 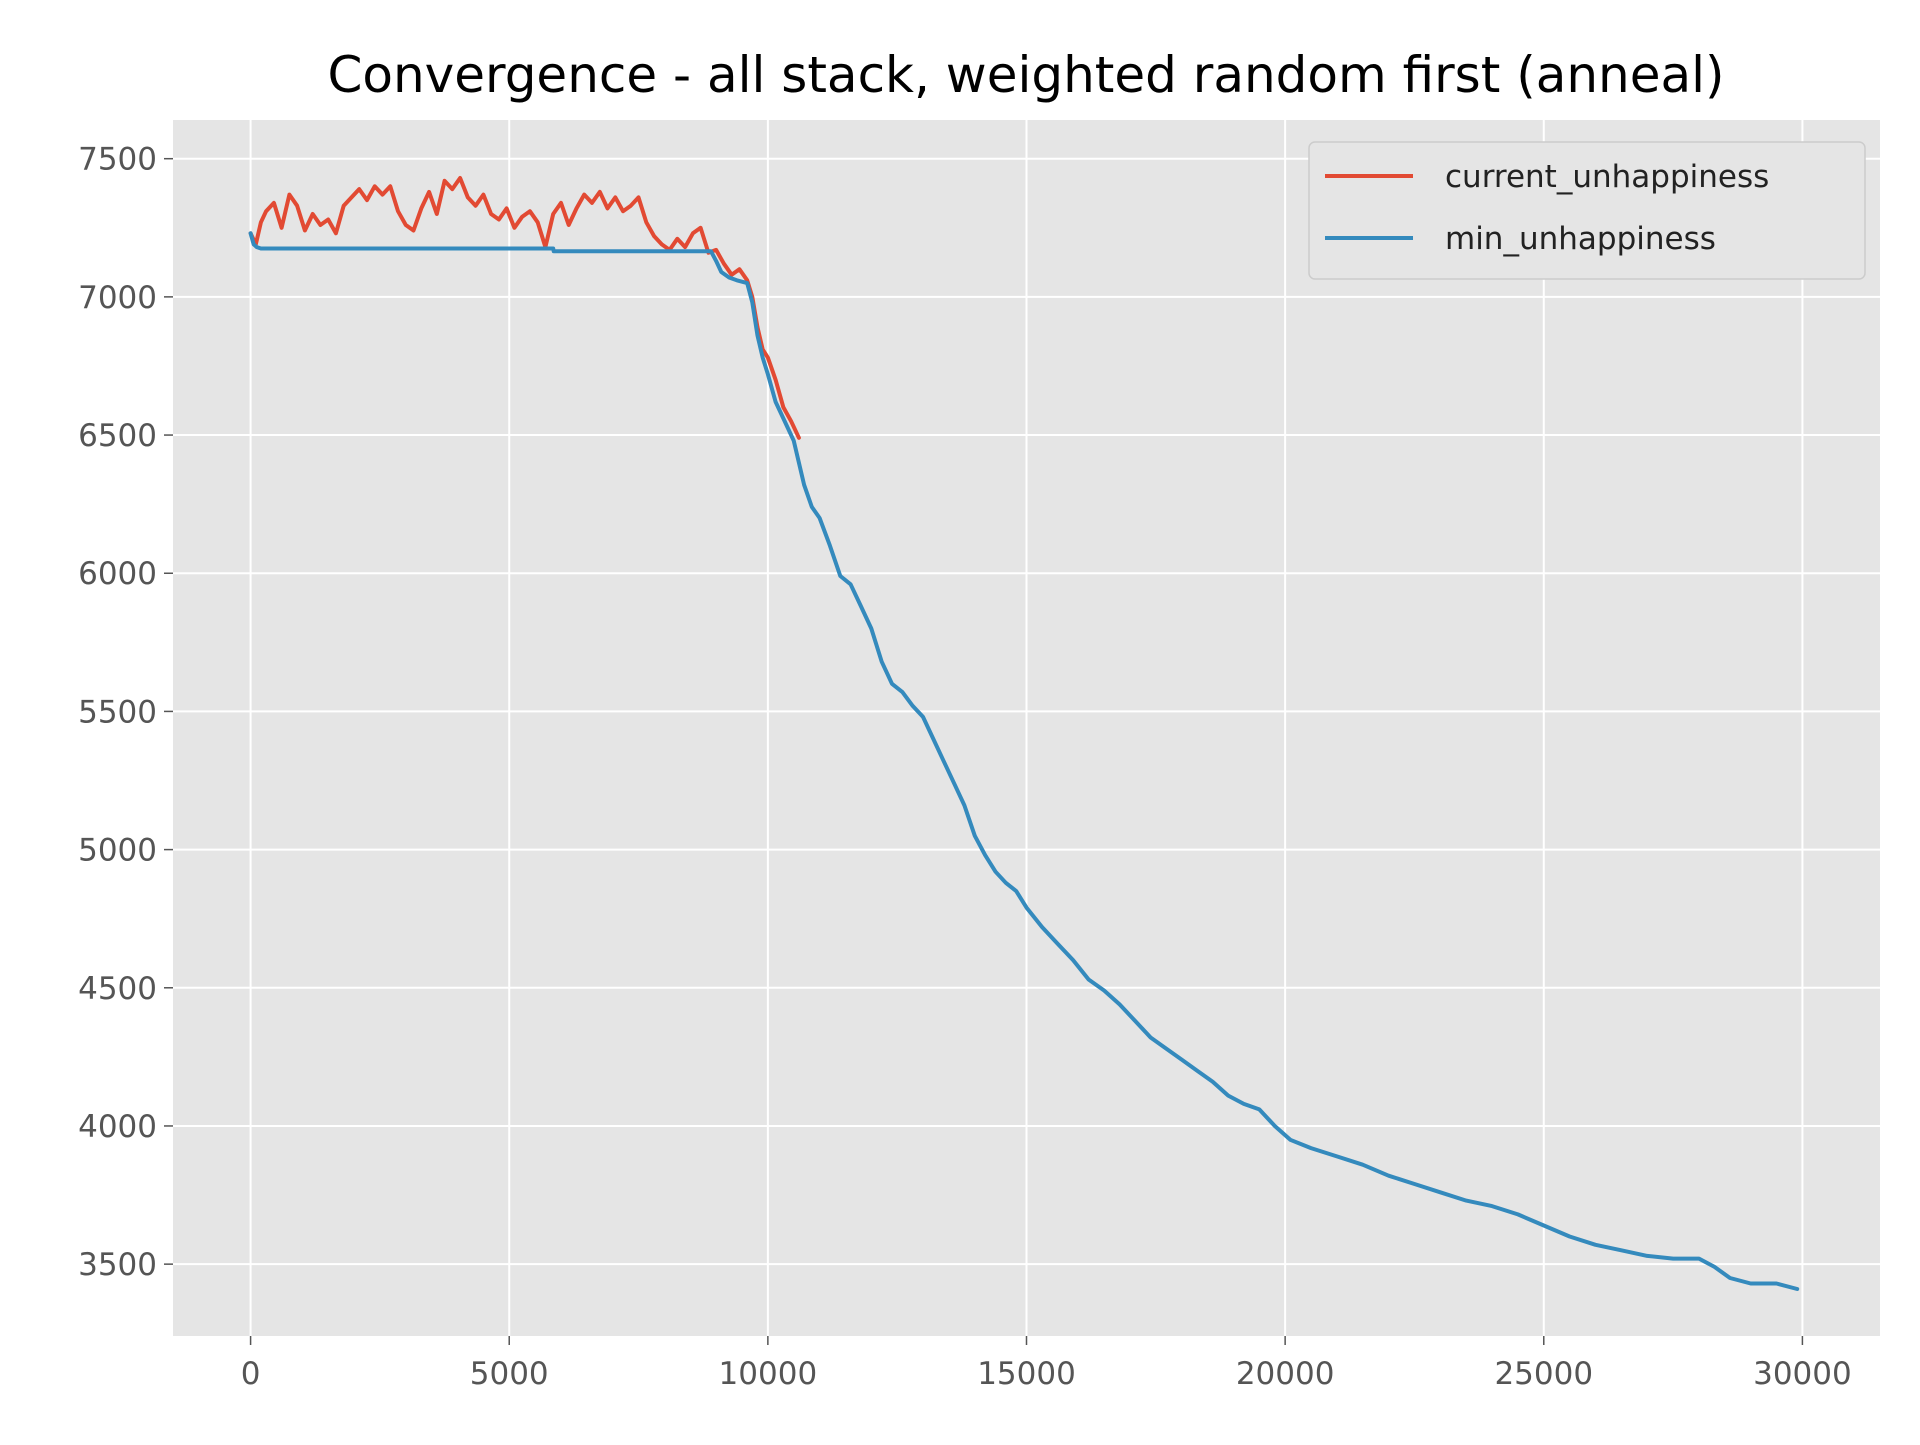 What do you see at coordinates (1543, 1374) in the screenshot?
I see `x-tick-label: 25000` at bounding box center [1543, 1374].